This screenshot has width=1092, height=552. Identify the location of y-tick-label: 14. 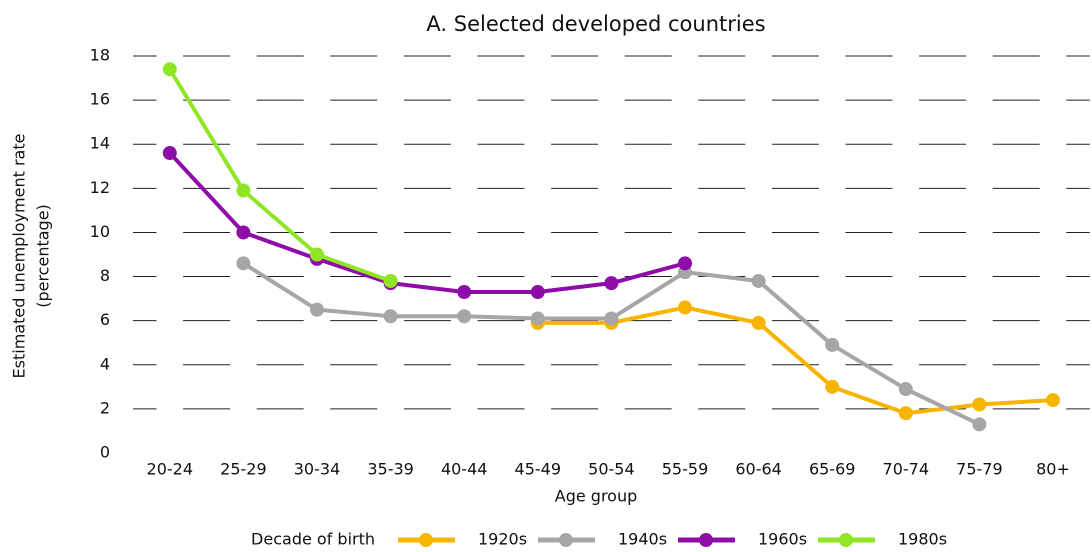
(100, 143).